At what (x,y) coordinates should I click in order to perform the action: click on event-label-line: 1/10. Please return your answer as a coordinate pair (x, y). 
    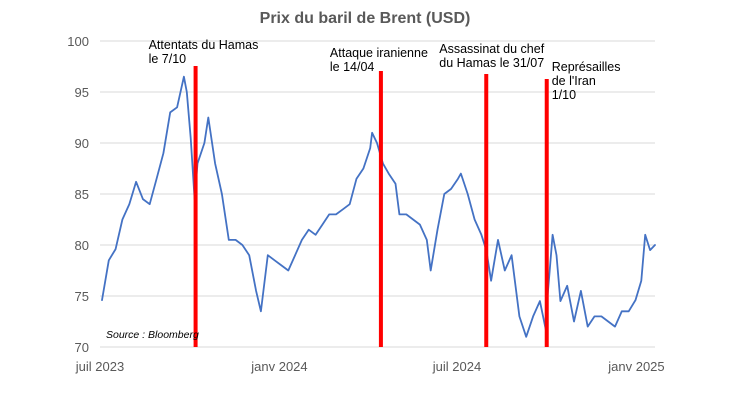
    Looking at the image, I should click on (564, 95).